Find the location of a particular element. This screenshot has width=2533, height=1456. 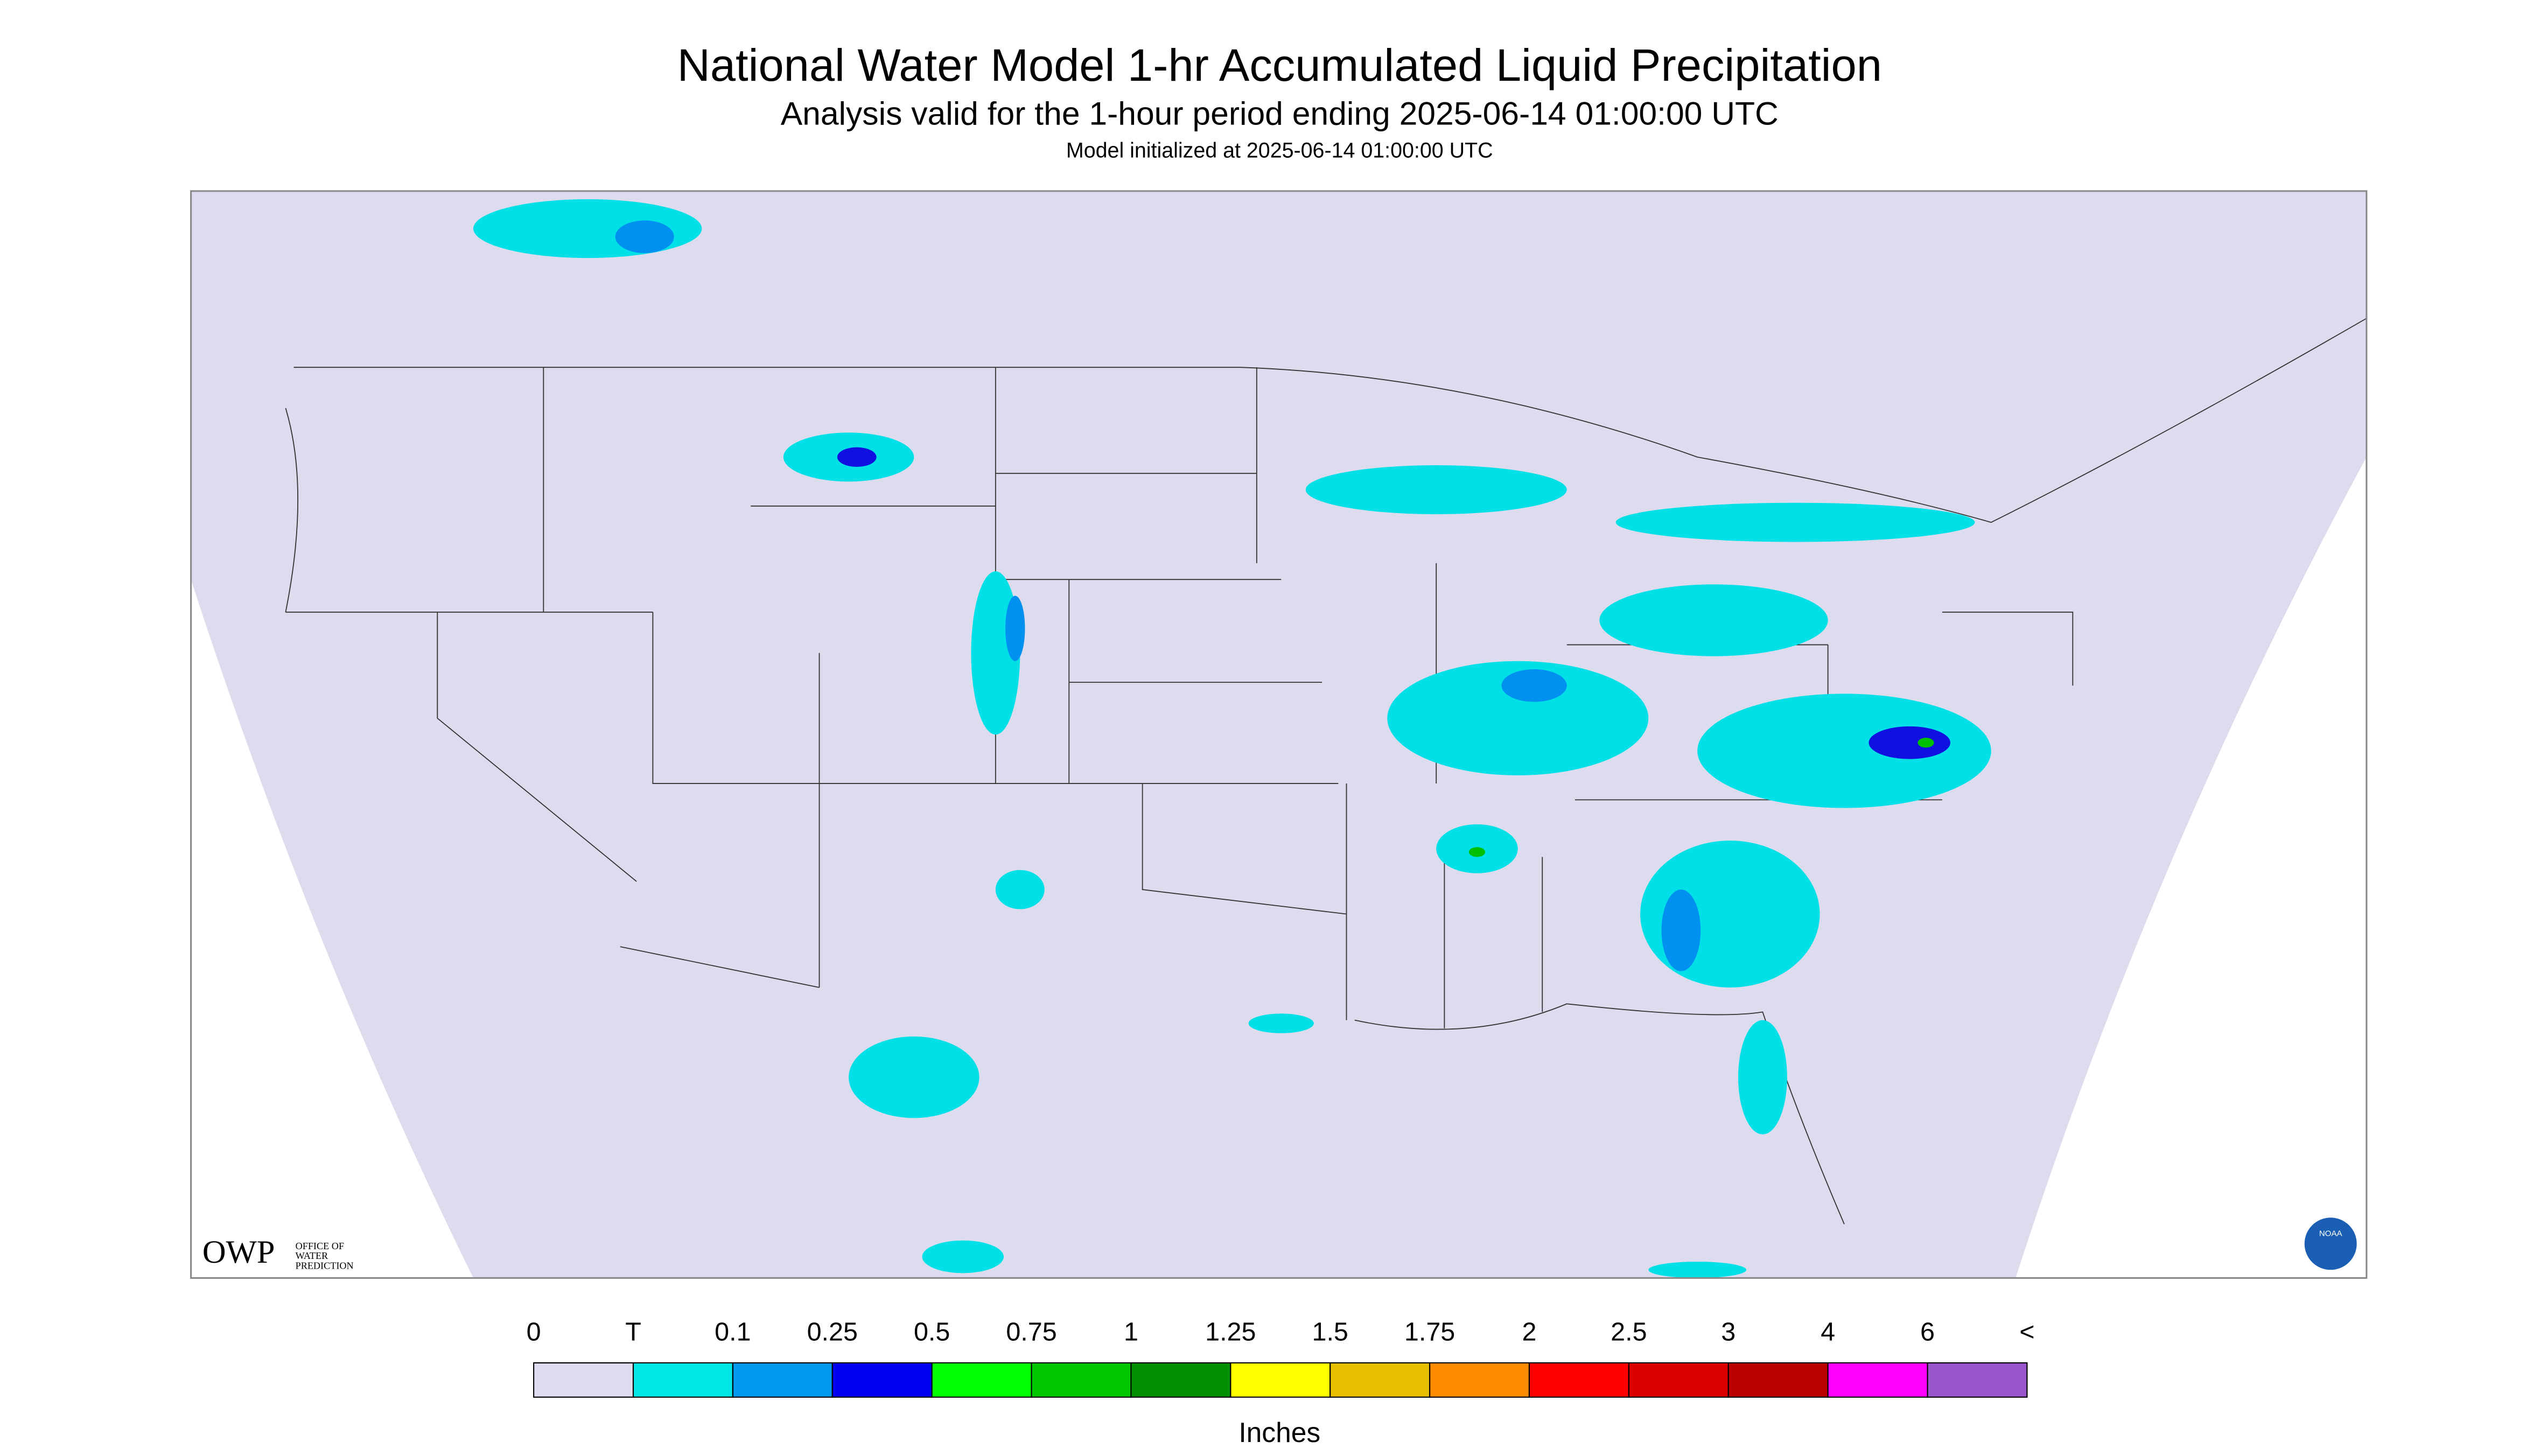

owp-name: PREDICTION is located at coordinates (325, 1265).